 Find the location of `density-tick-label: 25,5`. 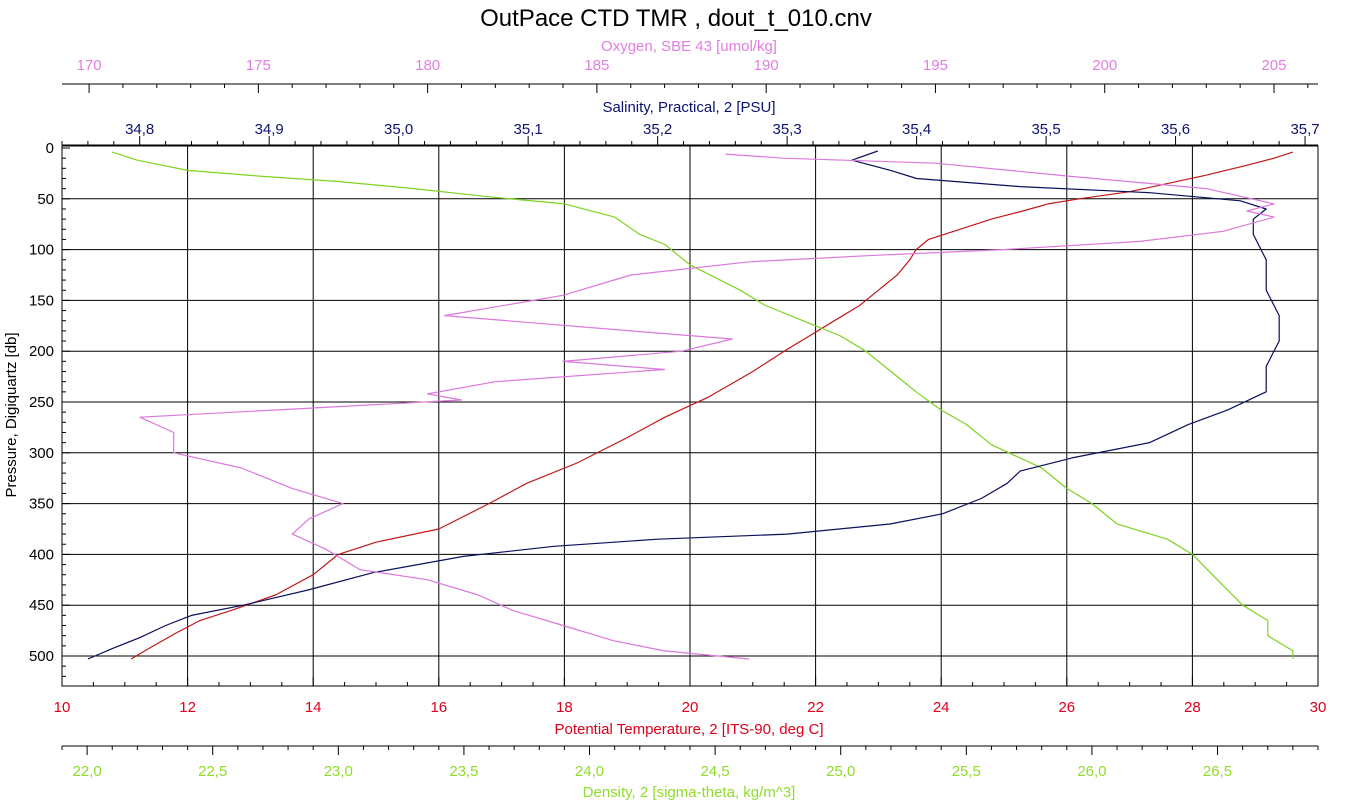

density-tick-label: 25,5 is located at coordinates (966, 771).